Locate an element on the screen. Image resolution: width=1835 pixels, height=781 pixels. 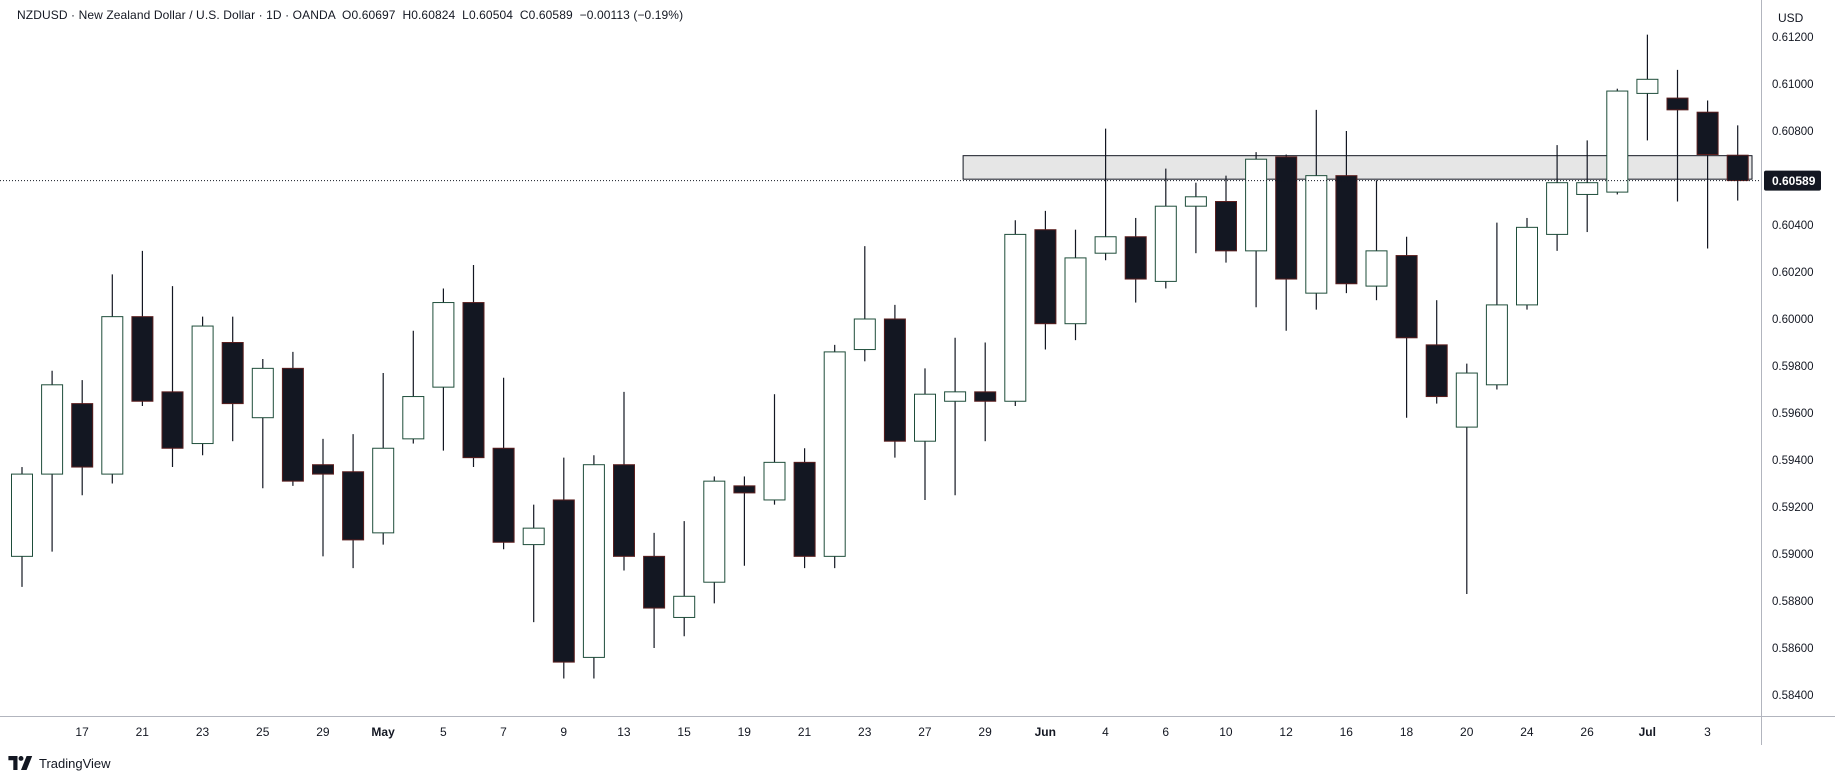
price-tick-label: 0.60200 is located at coordinates (1793, 273).